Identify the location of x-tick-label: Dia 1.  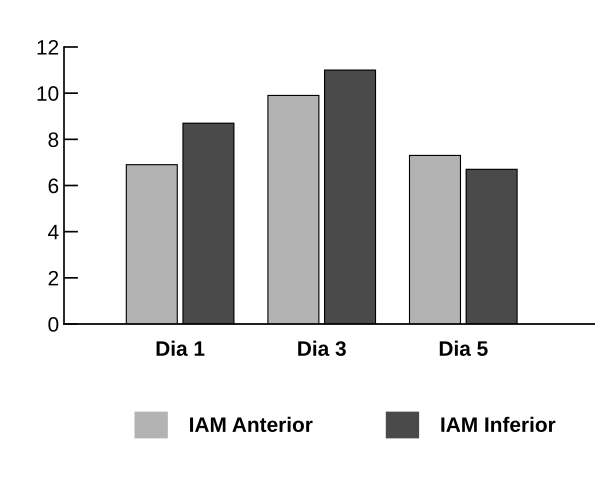
(180, 348).